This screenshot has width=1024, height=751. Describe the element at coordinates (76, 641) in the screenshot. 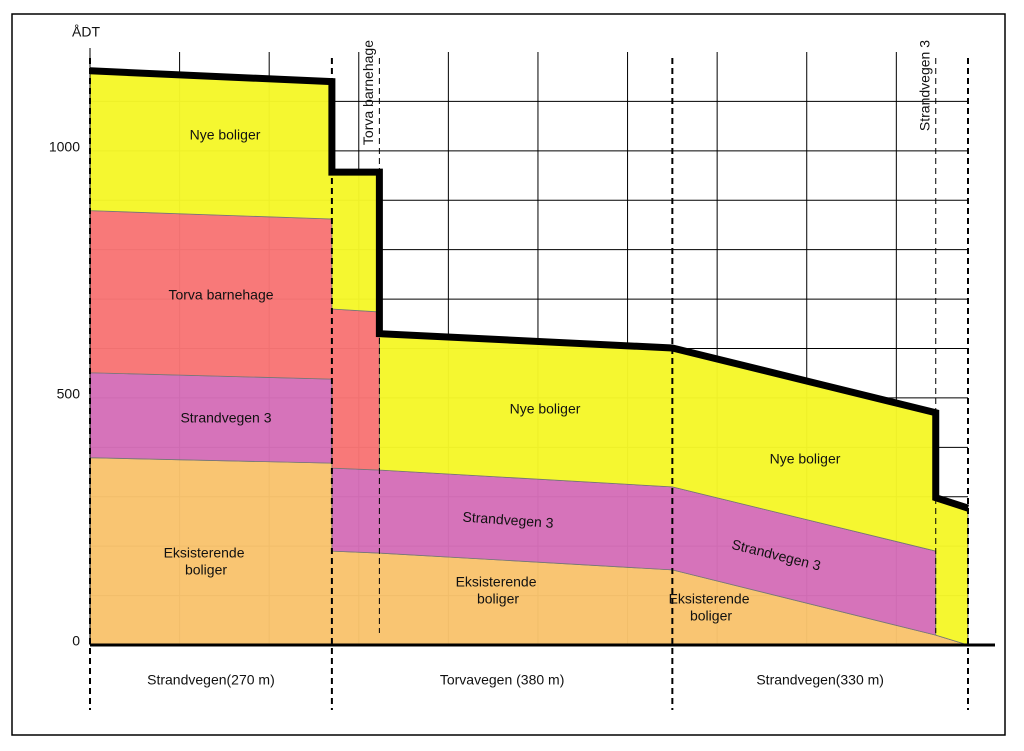

I see `y-tick-label: 0` at that location.